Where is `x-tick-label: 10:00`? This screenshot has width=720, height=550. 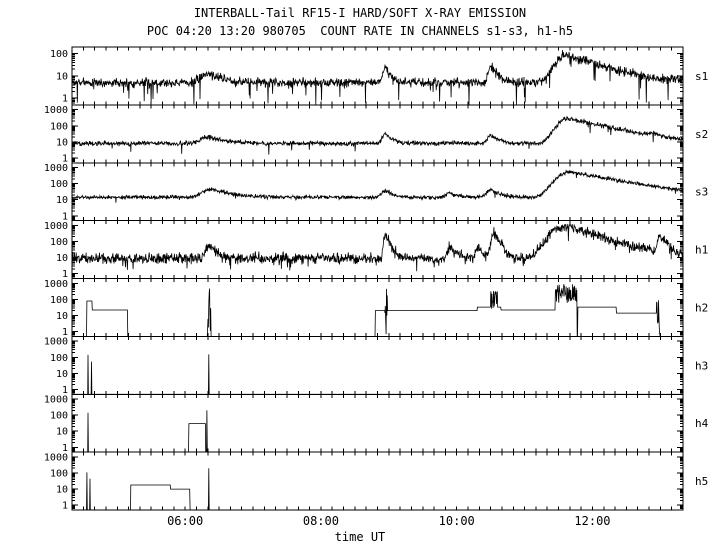 x-tick-label: 10:00 is located at coordinates (457, 521).